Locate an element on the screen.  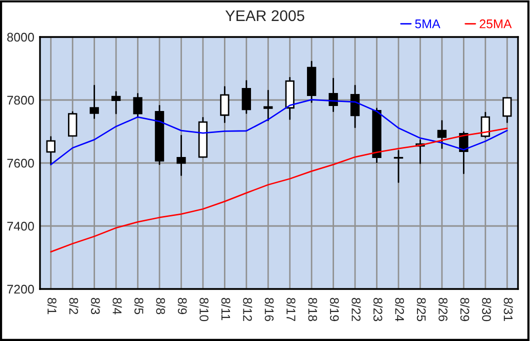
x-tick-label: 8/22 is located at coordinates (356, 310).